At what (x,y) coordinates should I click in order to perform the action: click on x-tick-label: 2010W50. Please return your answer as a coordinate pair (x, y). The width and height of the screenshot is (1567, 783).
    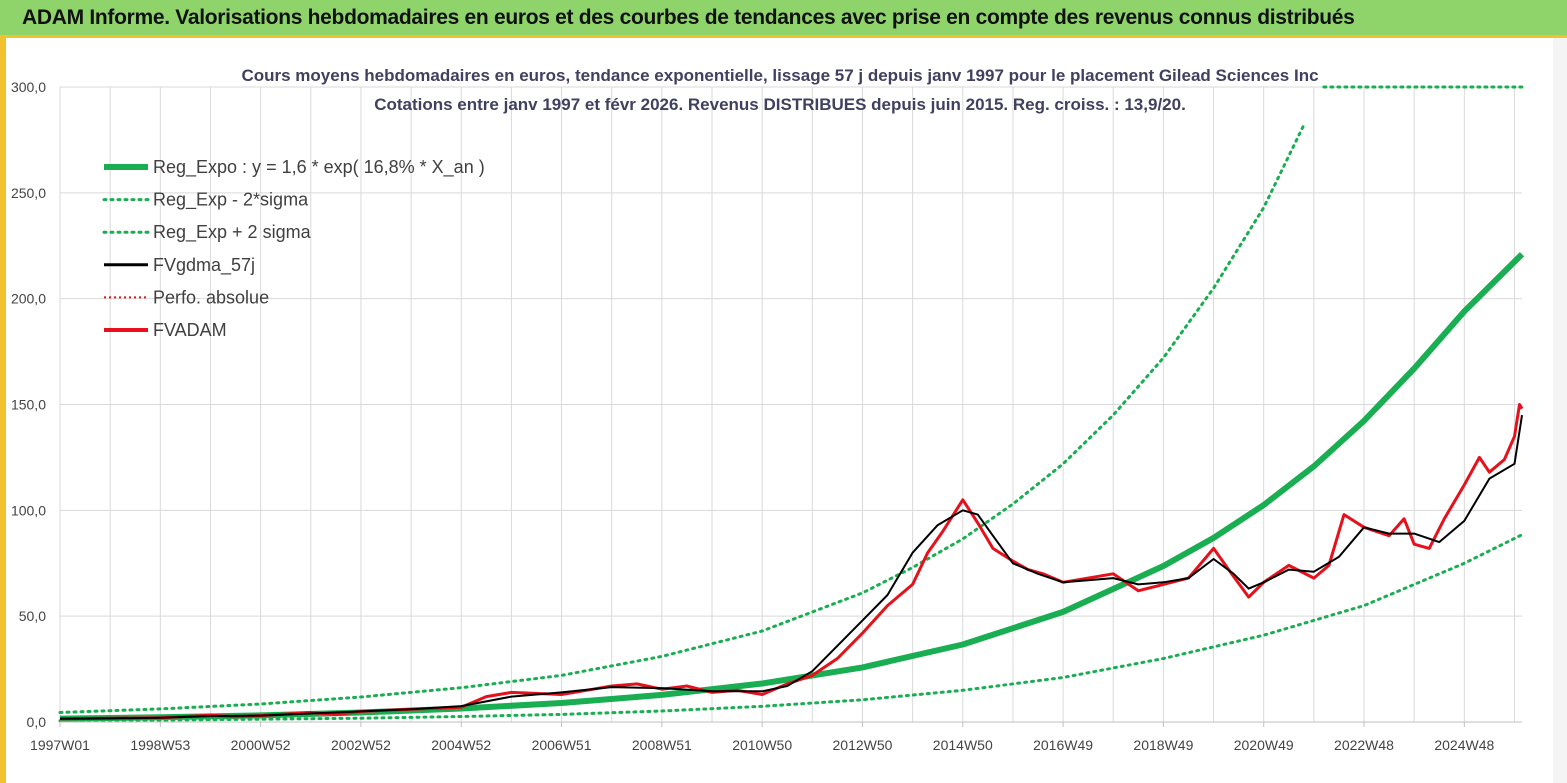
    Looking at the image, I should click on (762, 745).